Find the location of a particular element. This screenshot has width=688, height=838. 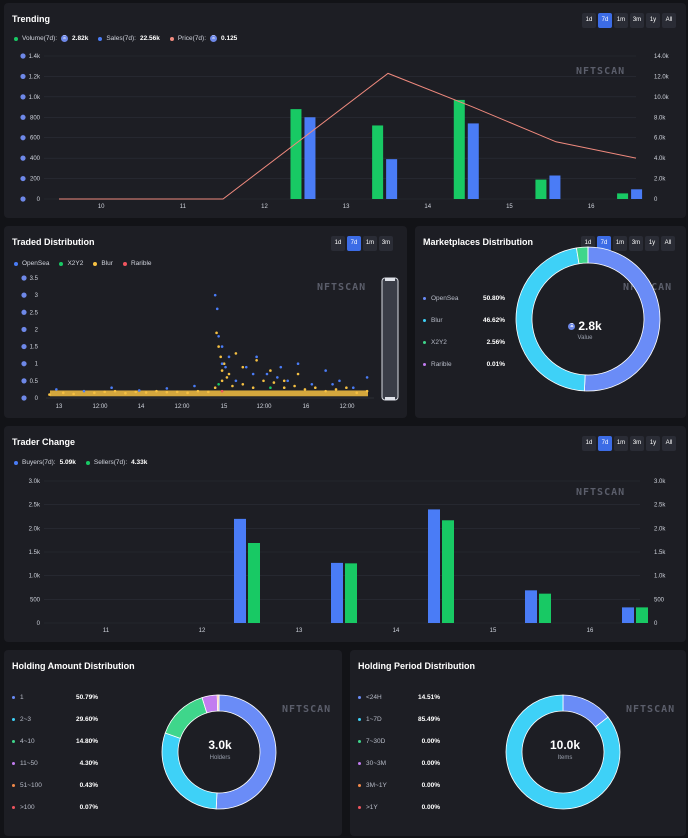

list-item: OpenSea 50.80% is located at coordinates (464, 298).